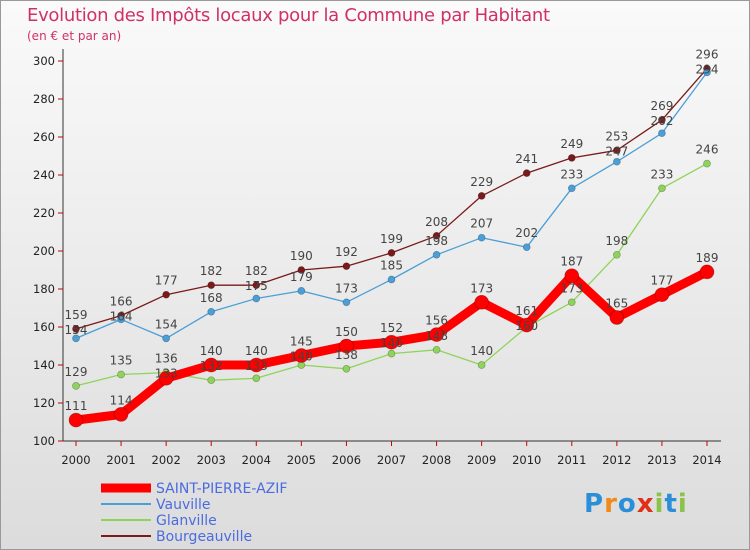 This screenshot has height=550, width=750. Describe the element at coordinates (121, 317) in the screenshot. I see `data-label: 164` at that location.